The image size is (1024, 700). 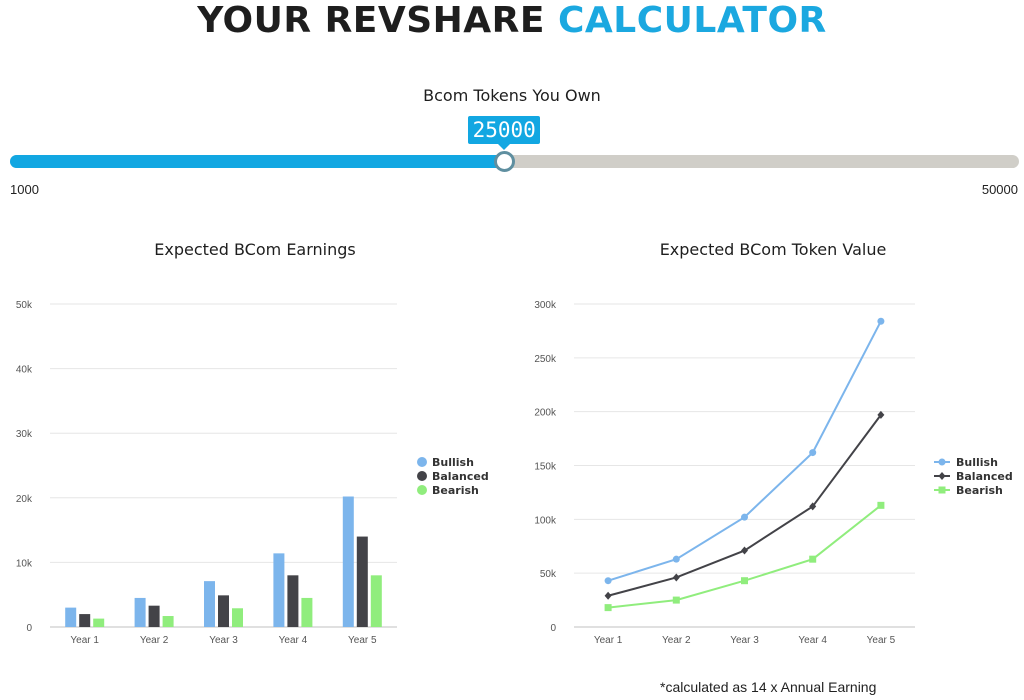 What do you see at coordinates (545, 520) in the screenshot?
I see `y-tick-label: 100k` at bounding box center [545, 520].